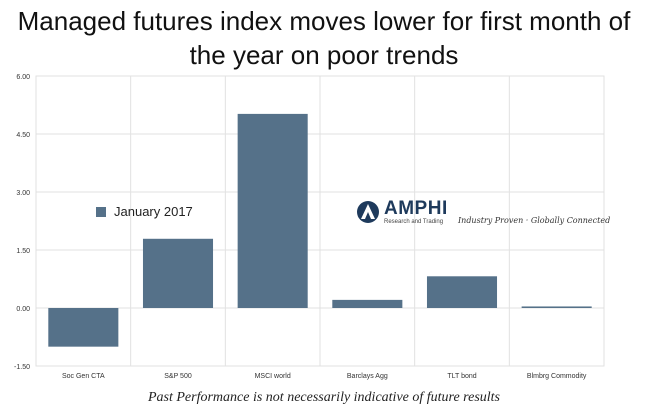 The width and height of the screenshot is (648, 412). Describe the element at coordinates (178, 376) in the screenshot. I see `x-tick-label: S&P 500` at that location.